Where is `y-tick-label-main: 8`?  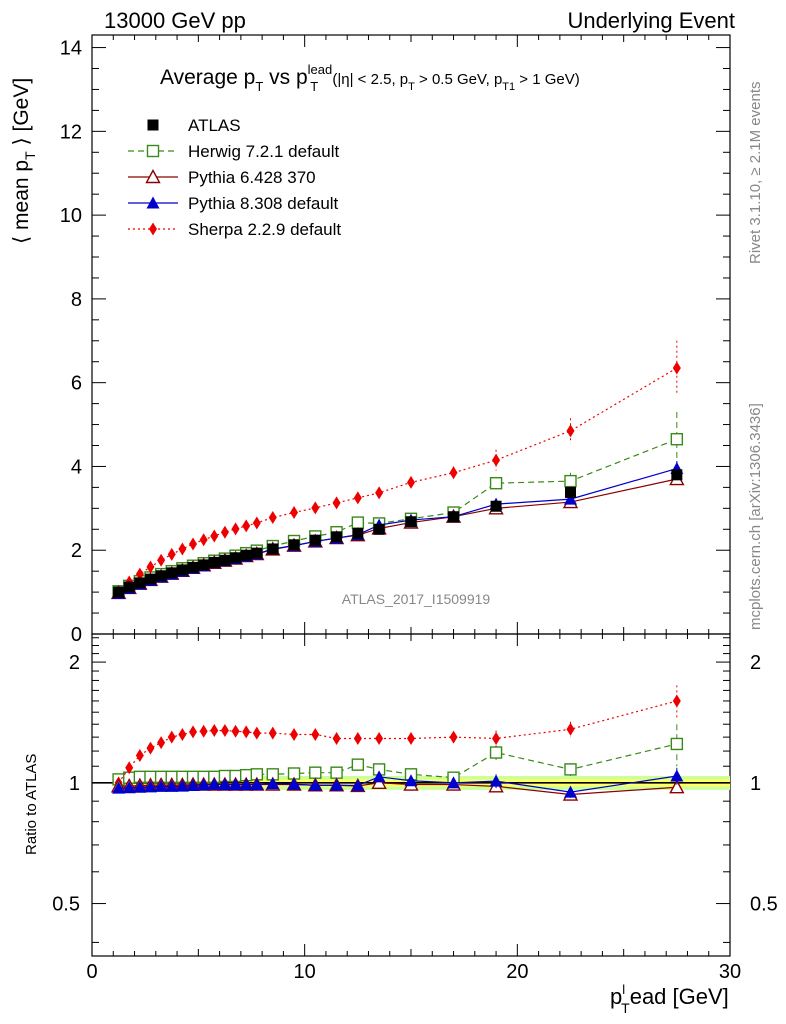 y-tick-label-main: 8 is located at coordinates (76, 300).